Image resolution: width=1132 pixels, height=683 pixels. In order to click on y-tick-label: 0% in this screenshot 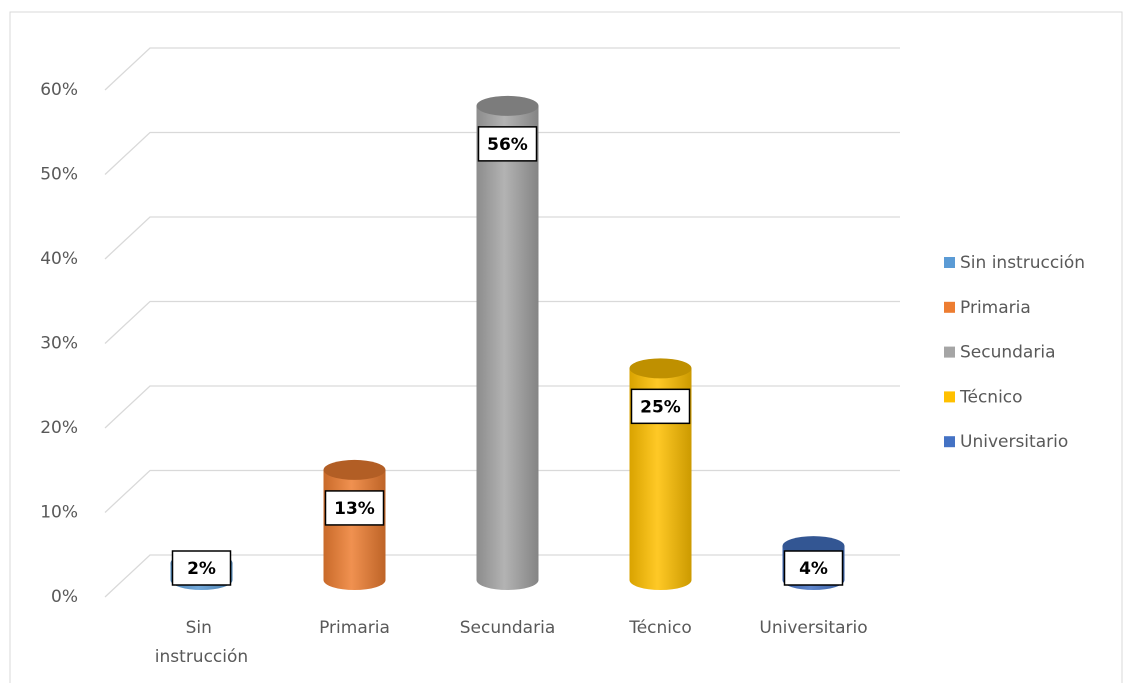, I will do `click(64, 597)`.